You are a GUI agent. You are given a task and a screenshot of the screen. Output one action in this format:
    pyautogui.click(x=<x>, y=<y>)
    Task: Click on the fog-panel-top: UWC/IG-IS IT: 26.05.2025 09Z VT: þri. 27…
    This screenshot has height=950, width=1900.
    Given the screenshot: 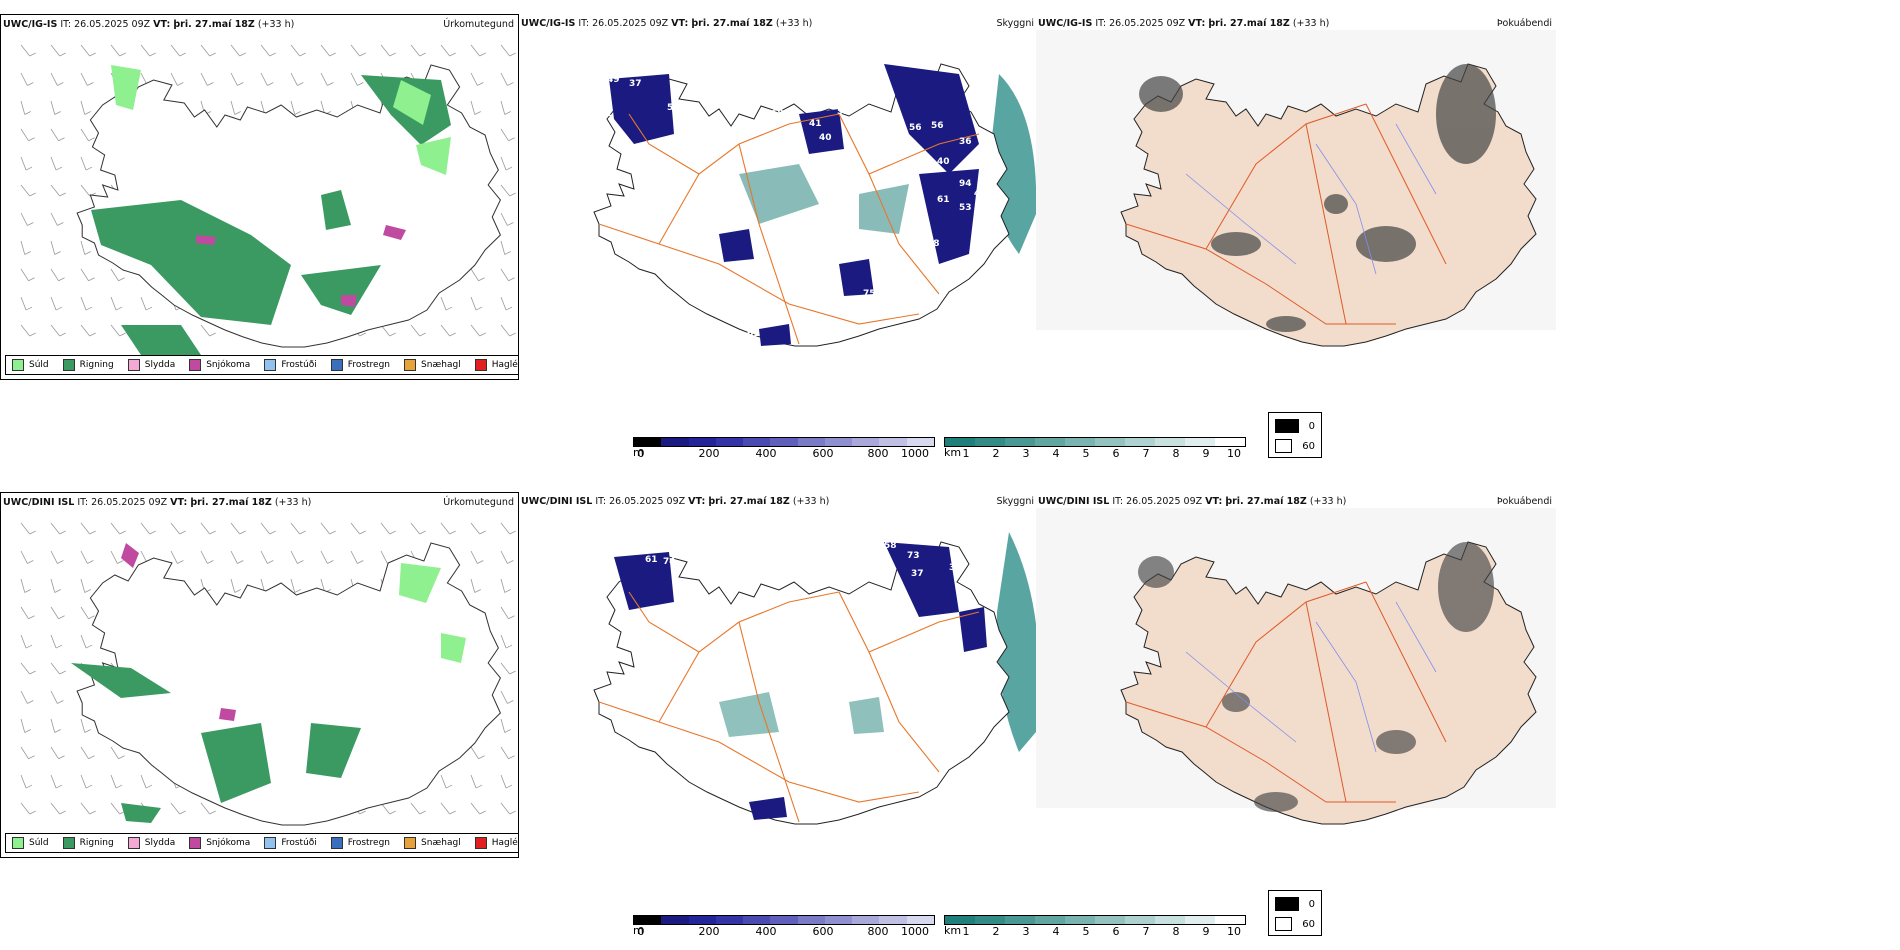 What is the action you would take?
    pyautogui.click(x=1296, y=197)
    